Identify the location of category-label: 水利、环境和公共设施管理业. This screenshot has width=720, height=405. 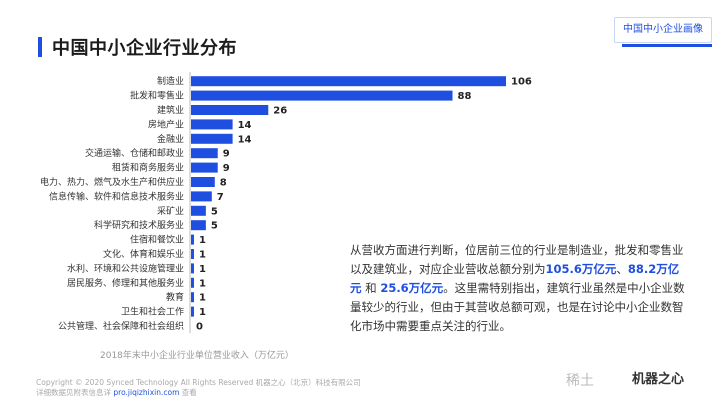
(125, 268).